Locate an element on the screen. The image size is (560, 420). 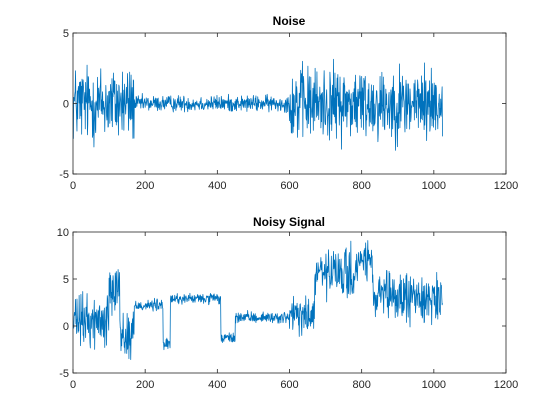
series-line is located at coordinates (257, 104).